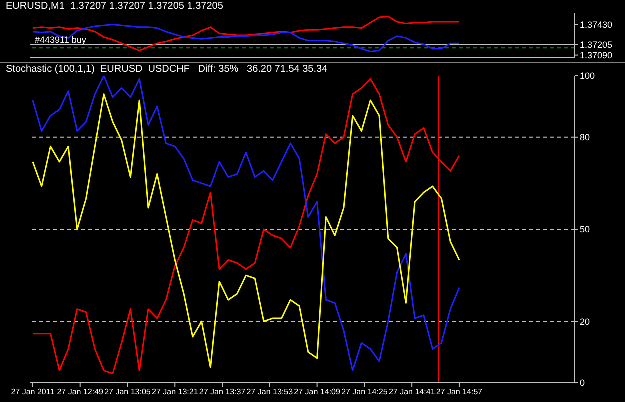 The image size is (625, 402). Describe the element at coordinates (596, 25) in the screenshot. I see `y-tick-label: 1.37430` at that location.